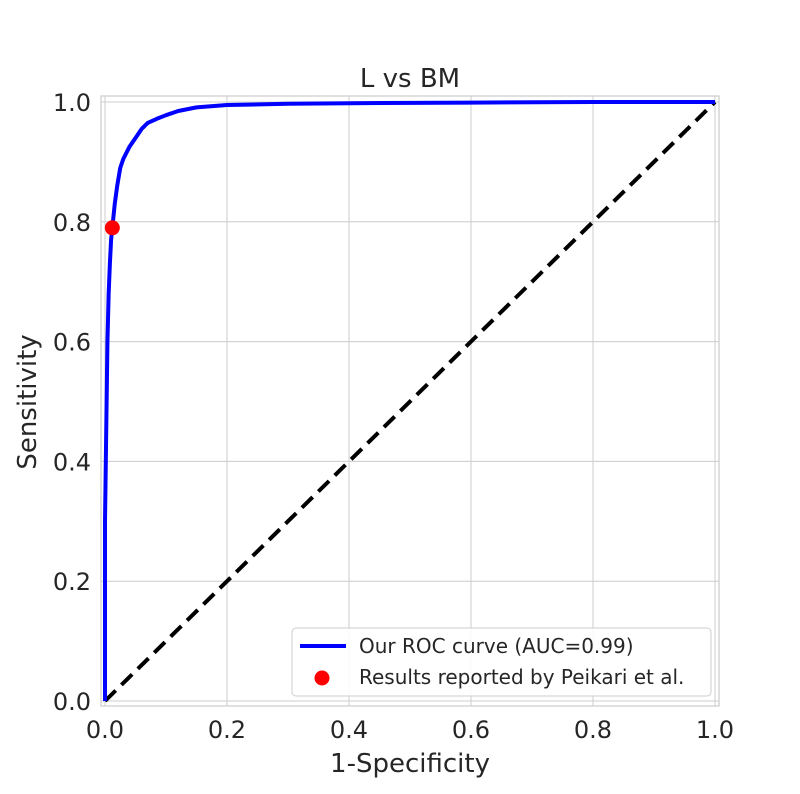 Image resolution: width=800 pixels, height=794 pixels. I want to click on x-tick-label: 1.0, so click(715, 730).